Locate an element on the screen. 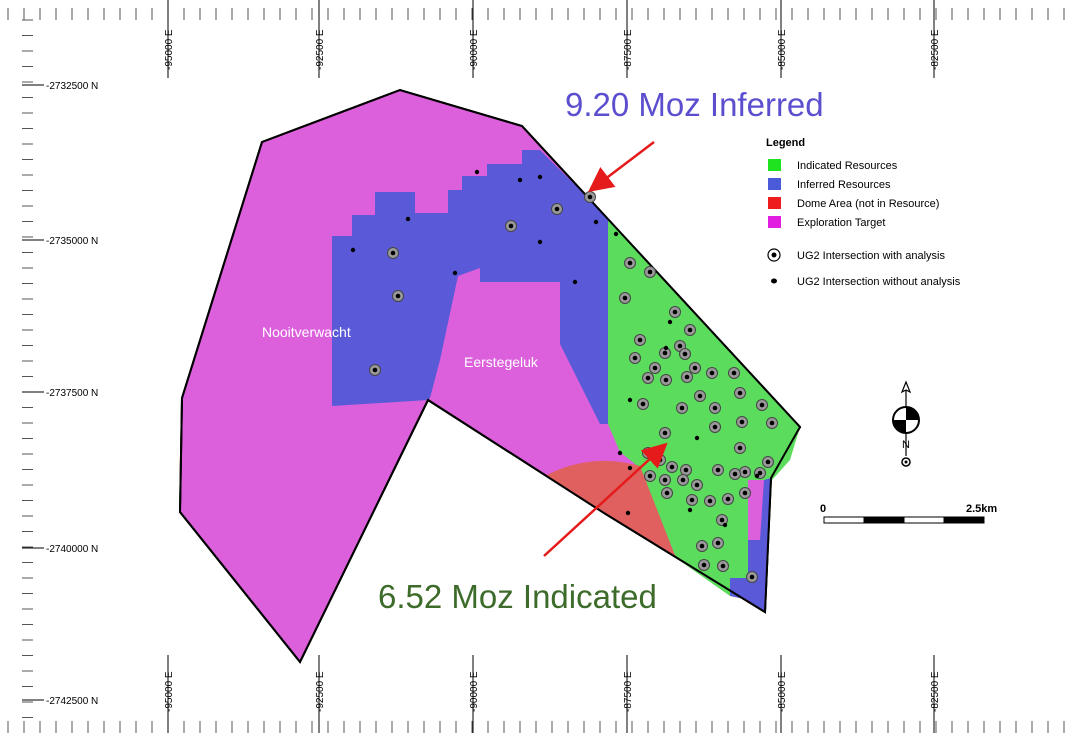 This screenshot has height=733, width=1068. indicated-callout-arrow is located at coordinates (605, 499).